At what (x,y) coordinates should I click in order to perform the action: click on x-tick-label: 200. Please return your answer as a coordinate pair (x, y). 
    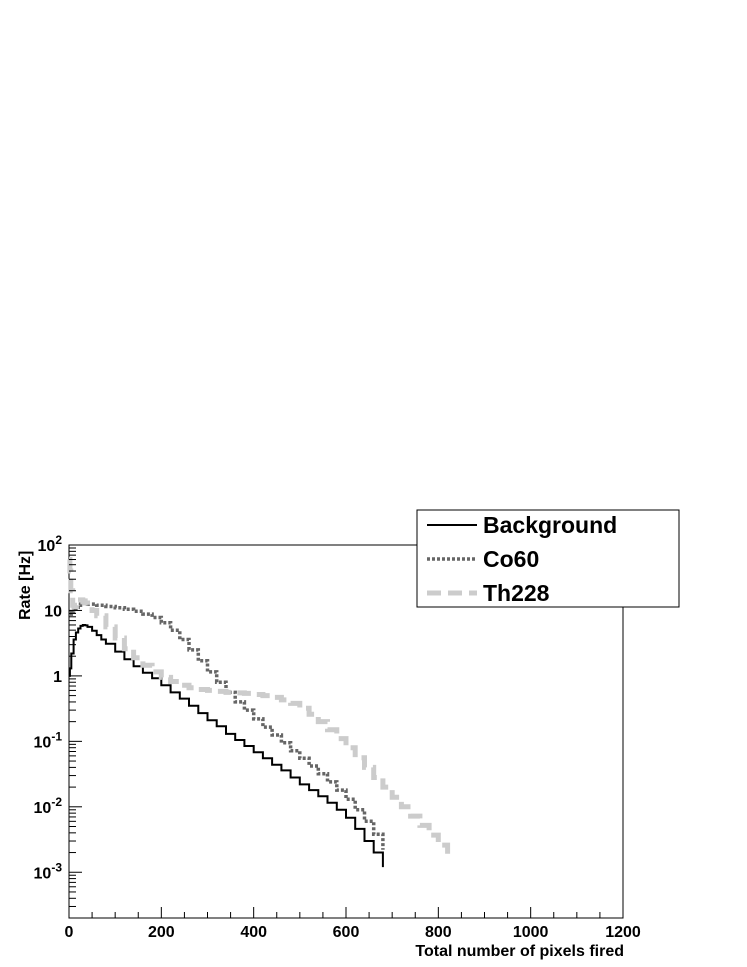
    Looking at the image, I should click on (161, 932).